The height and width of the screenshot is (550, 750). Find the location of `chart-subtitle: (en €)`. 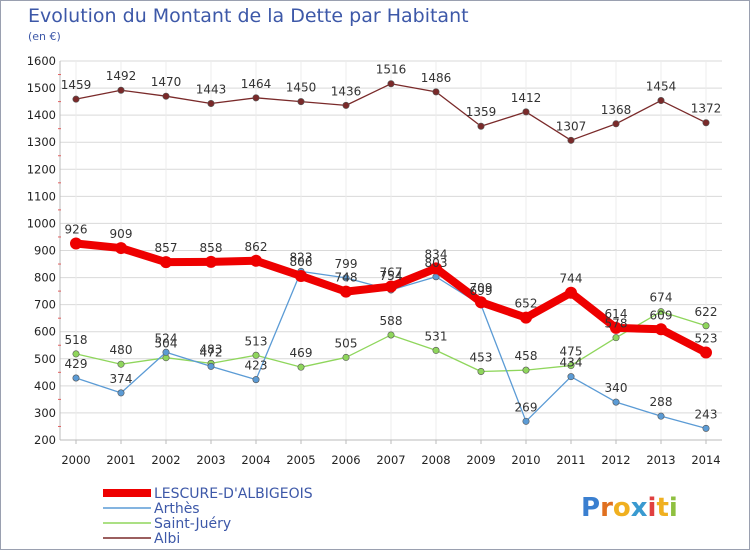

chart-subtitle: (en €) is located at coordinates (44, 36).